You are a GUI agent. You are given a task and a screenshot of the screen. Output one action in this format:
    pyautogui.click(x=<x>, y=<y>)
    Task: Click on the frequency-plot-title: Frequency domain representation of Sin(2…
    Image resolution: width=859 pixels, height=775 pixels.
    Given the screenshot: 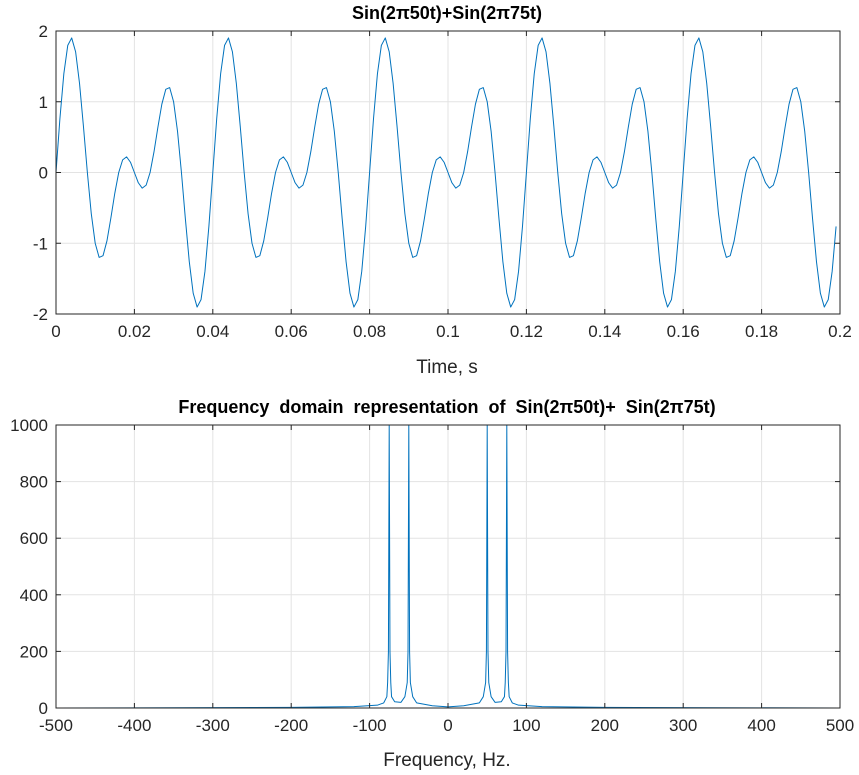 What is the action you would take?
    pyautogui.click(x=446, y=407)
    